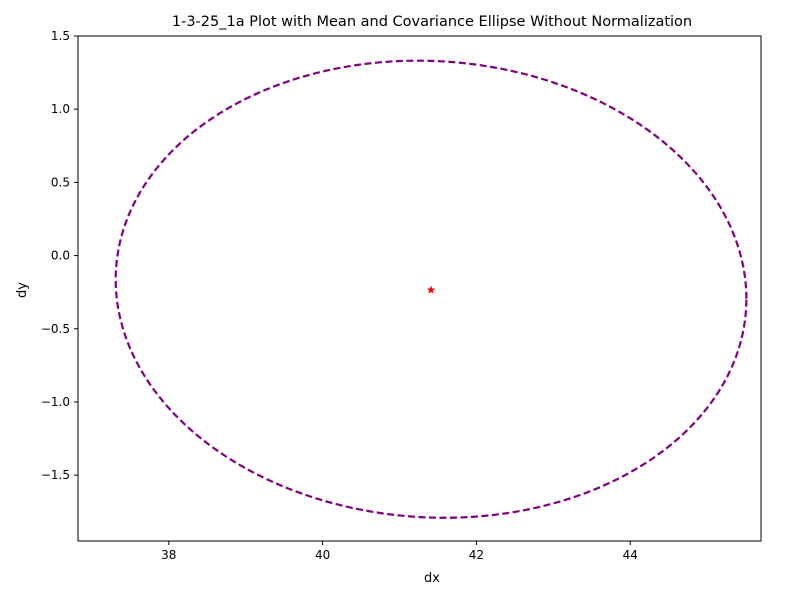  I want to click on x-axis-ticks: 38 40 42 44, so click(399, 551).